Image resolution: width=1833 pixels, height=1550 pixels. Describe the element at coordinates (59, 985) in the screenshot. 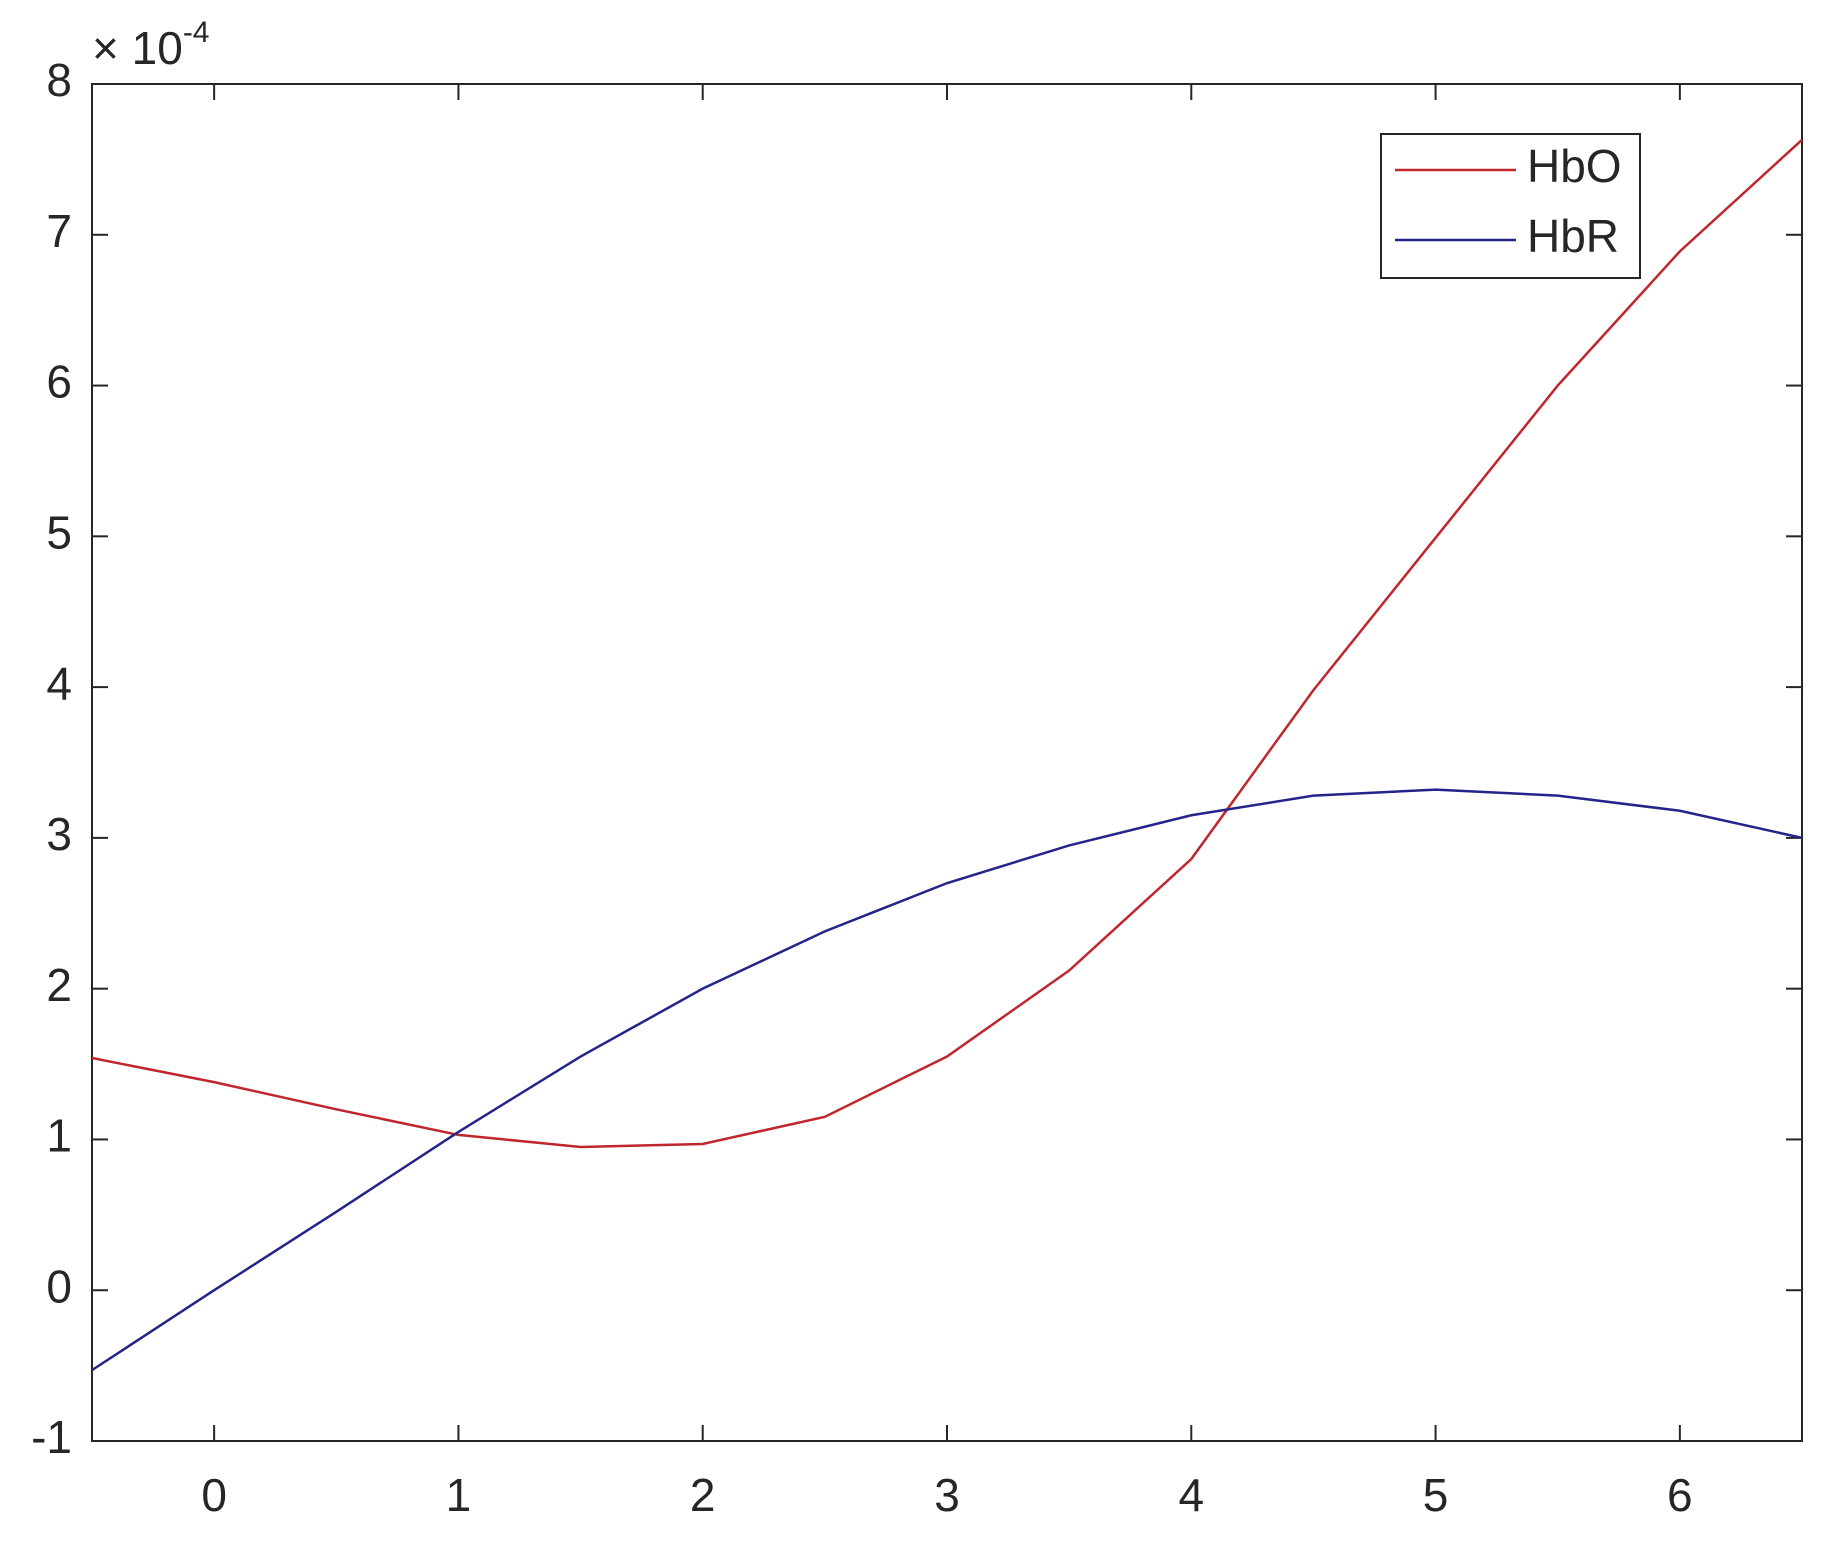

I see `y-tick-label: 2` at that location.